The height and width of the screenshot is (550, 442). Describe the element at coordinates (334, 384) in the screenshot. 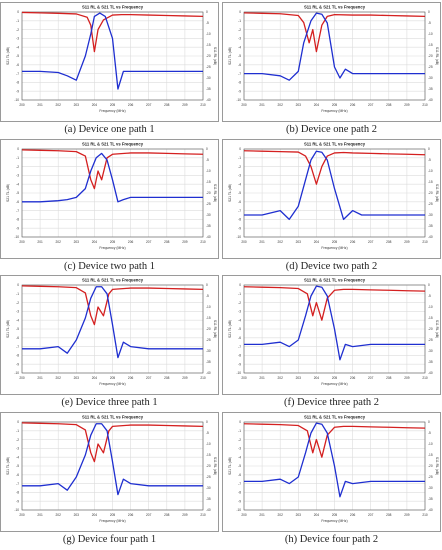

I see `x-axis-label: Frequency (MHz)` at that location.